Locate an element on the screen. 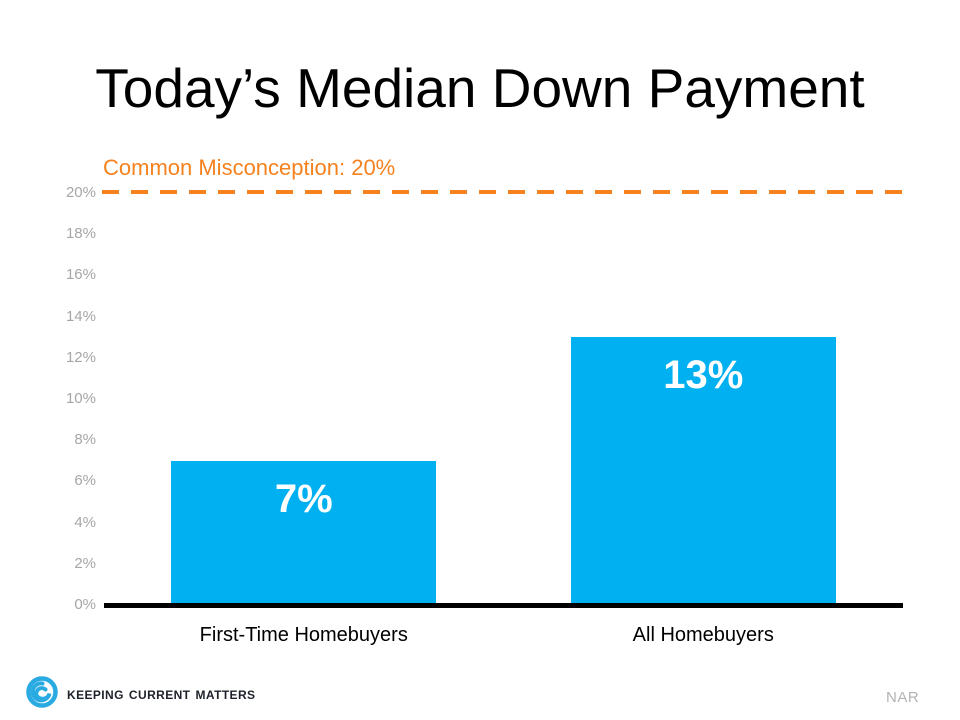 Image resolution: width=960 pixels, height=720 pixels. misconception-label: Common Misconception: 20% is located at coordinates (249, 167).